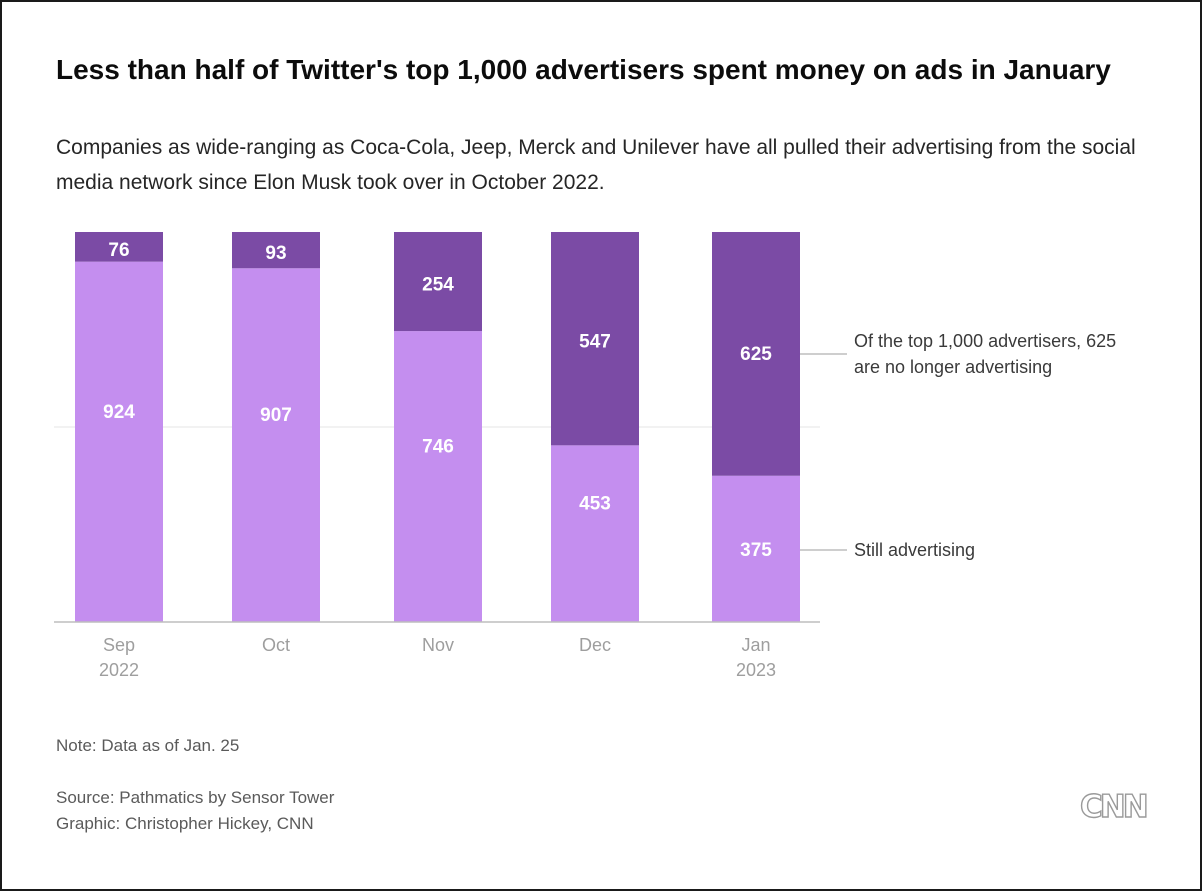 This screenshot has width=1202, height=891. What do you see at coordinates (438, 285) in the screenshot?
I see `data-label-no-longer-advertising: 254` at bounding box center [438, 285].